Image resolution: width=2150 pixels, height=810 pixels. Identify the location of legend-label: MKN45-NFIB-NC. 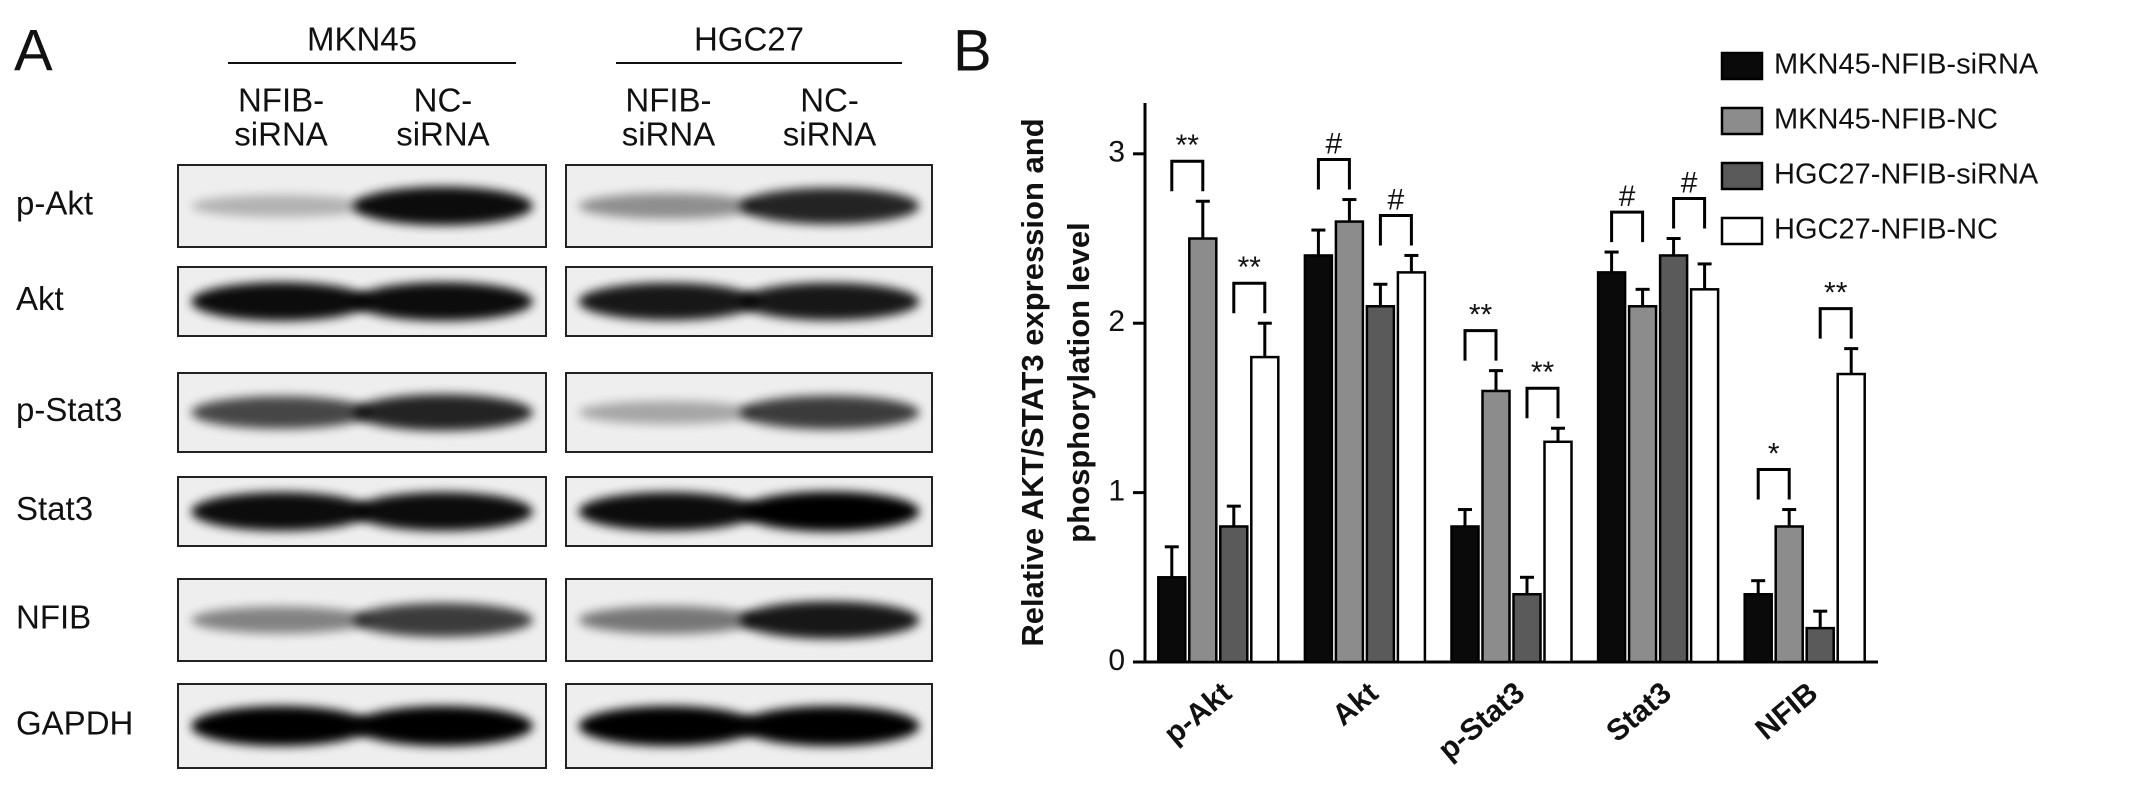
(1886, 120).